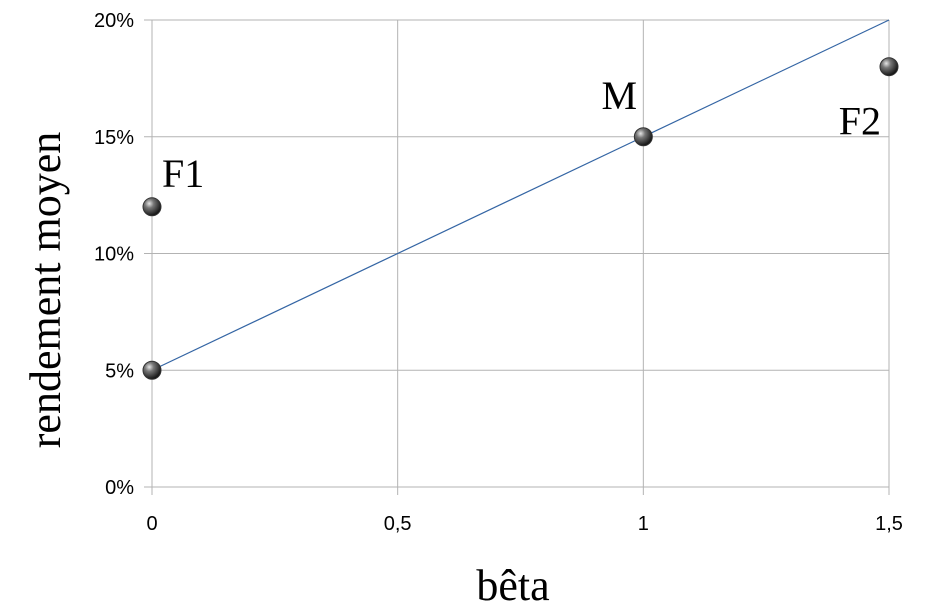 This screenshot has height=606, width=926. What do you see at coordinates (889, 524) in the screenshot?
I see `x-tick-label: 1,5` at bounding box center [889, 524].